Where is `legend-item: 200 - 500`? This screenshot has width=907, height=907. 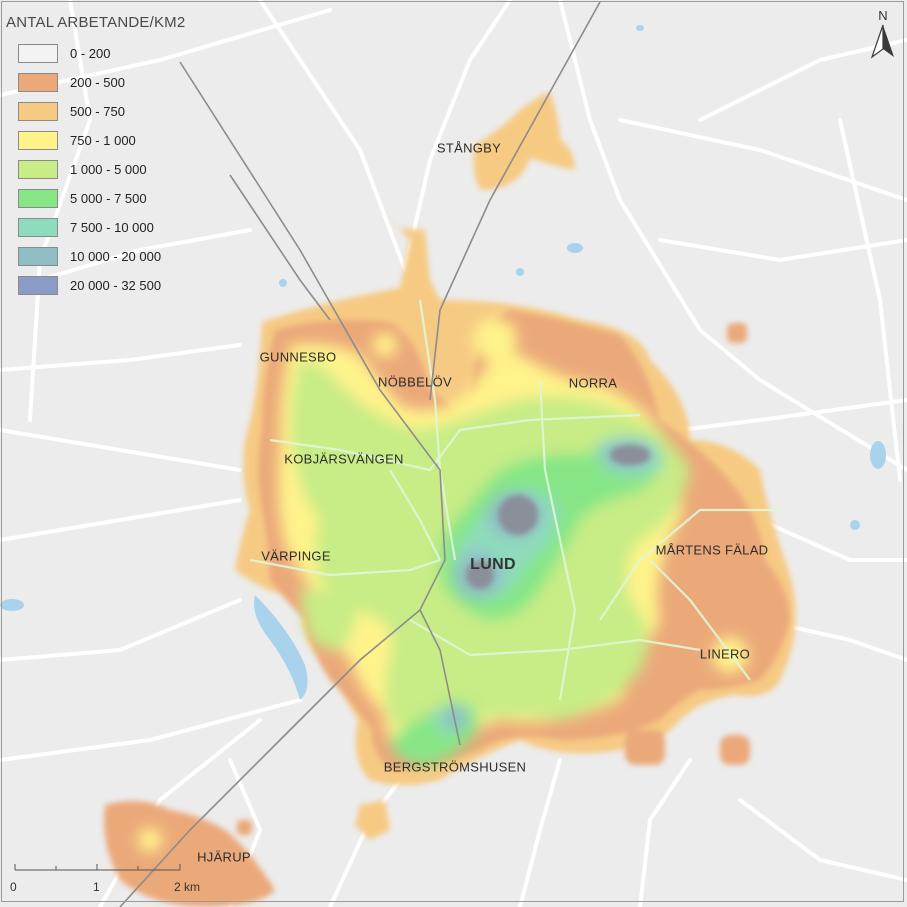
legend-item: 200 - 500 is located at coordinates (95, 82).